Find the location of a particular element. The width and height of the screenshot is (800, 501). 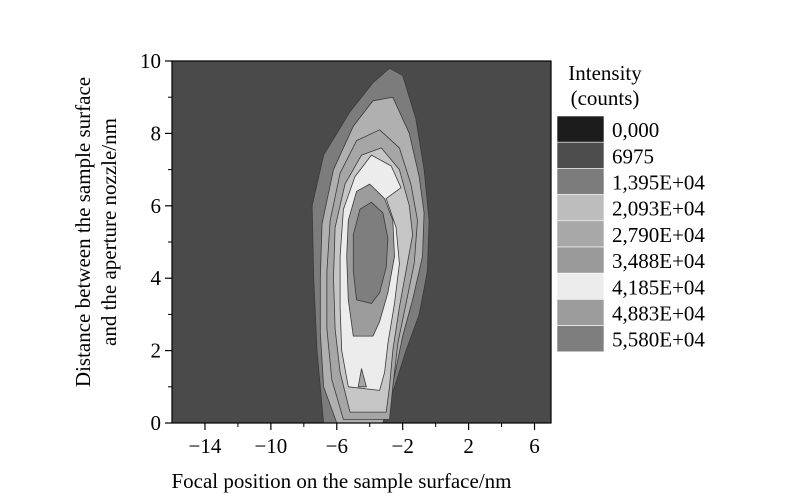

y-tick-label-4: 8 is located at coordinates (156, 133).